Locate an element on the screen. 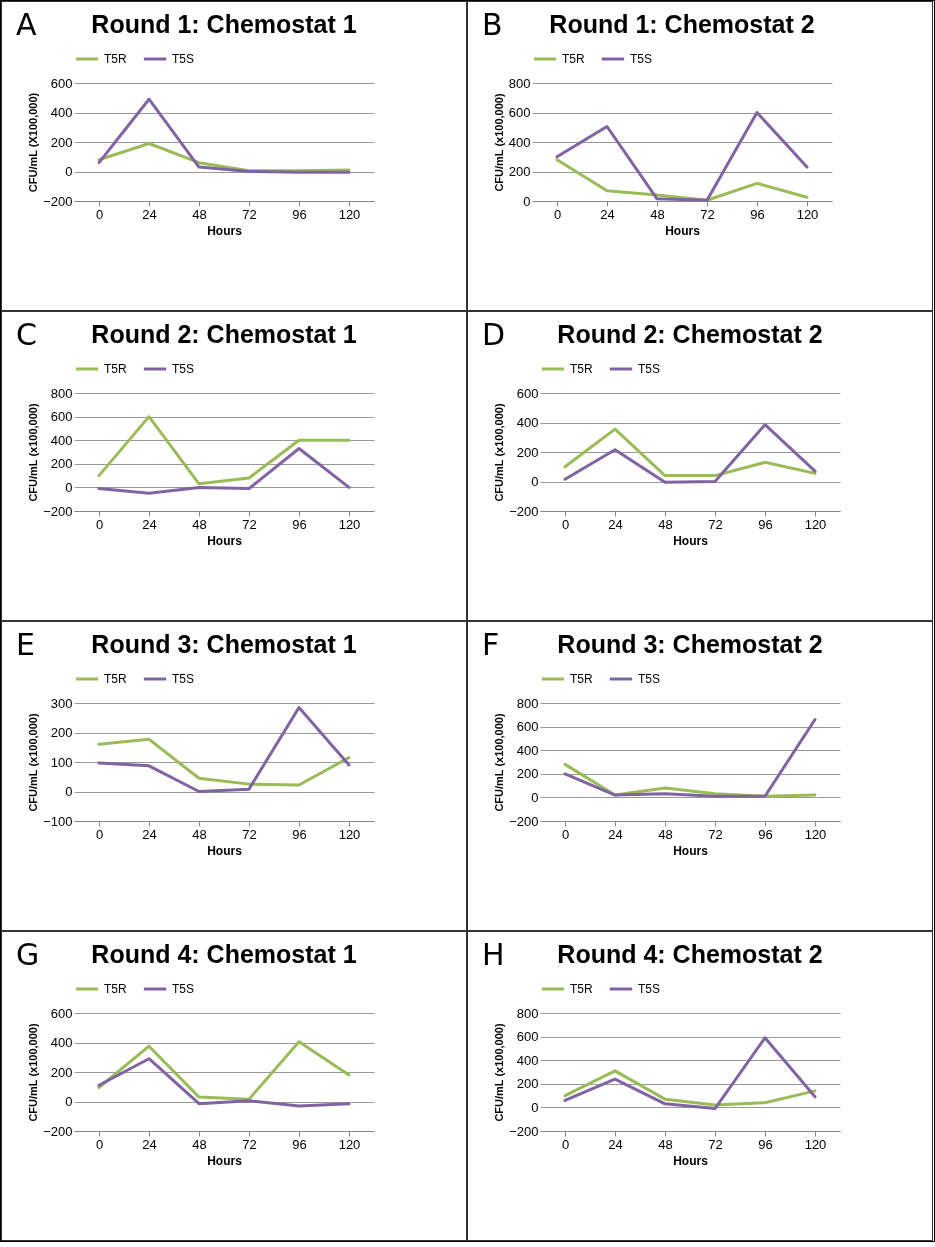  y-tick-label: 600 is located at coordinates (527, 1037).